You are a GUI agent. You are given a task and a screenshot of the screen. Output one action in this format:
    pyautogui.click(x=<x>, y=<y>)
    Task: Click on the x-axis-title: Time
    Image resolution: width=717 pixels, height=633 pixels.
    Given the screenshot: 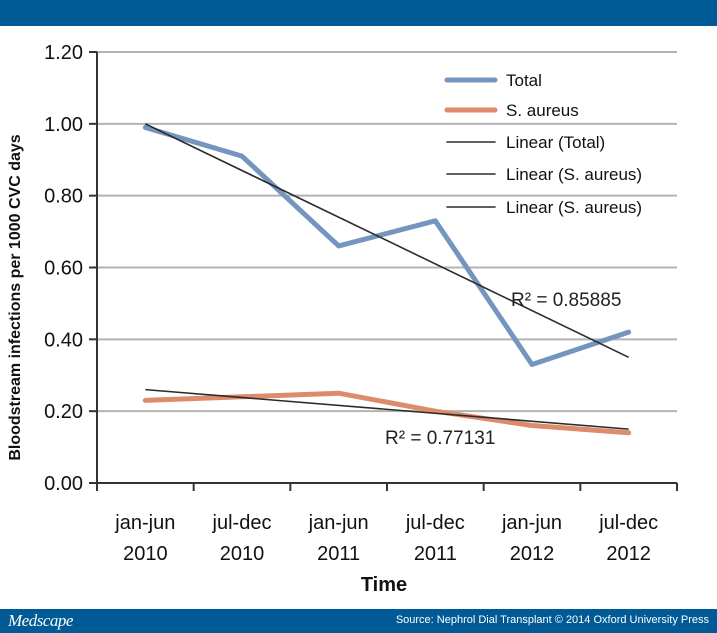 What is the action you would take?
    pyautogui.click(x=384, y=585)
    